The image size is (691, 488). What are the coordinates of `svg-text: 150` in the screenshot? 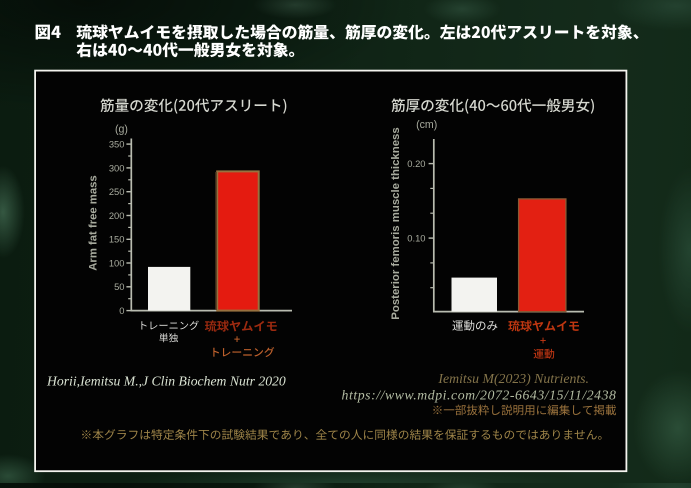 It's located at (117, 239).